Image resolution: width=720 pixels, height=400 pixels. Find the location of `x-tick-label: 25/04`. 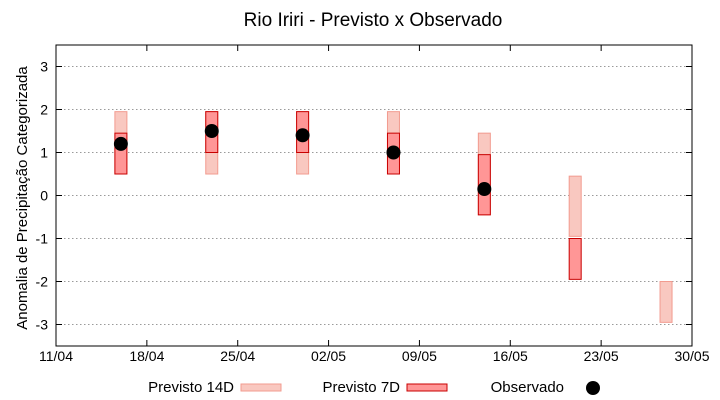

x-tick-label: 25/04 is located at coordinates (237, 356).